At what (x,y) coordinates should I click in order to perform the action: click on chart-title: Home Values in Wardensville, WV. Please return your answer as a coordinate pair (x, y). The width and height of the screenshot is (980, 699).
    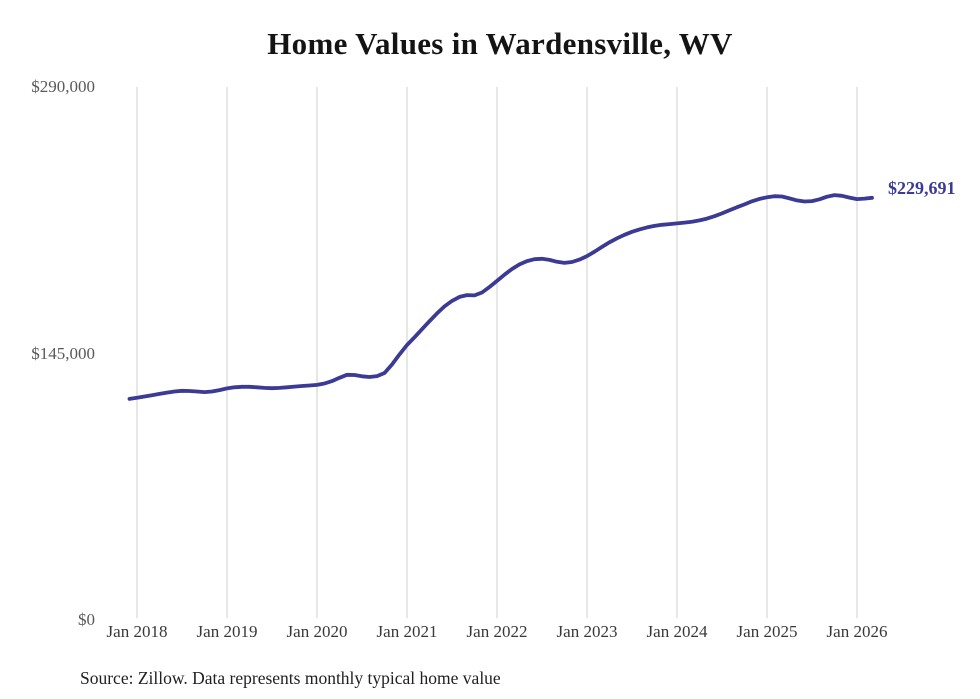
    Looking at the image, I should click on (500, 43).